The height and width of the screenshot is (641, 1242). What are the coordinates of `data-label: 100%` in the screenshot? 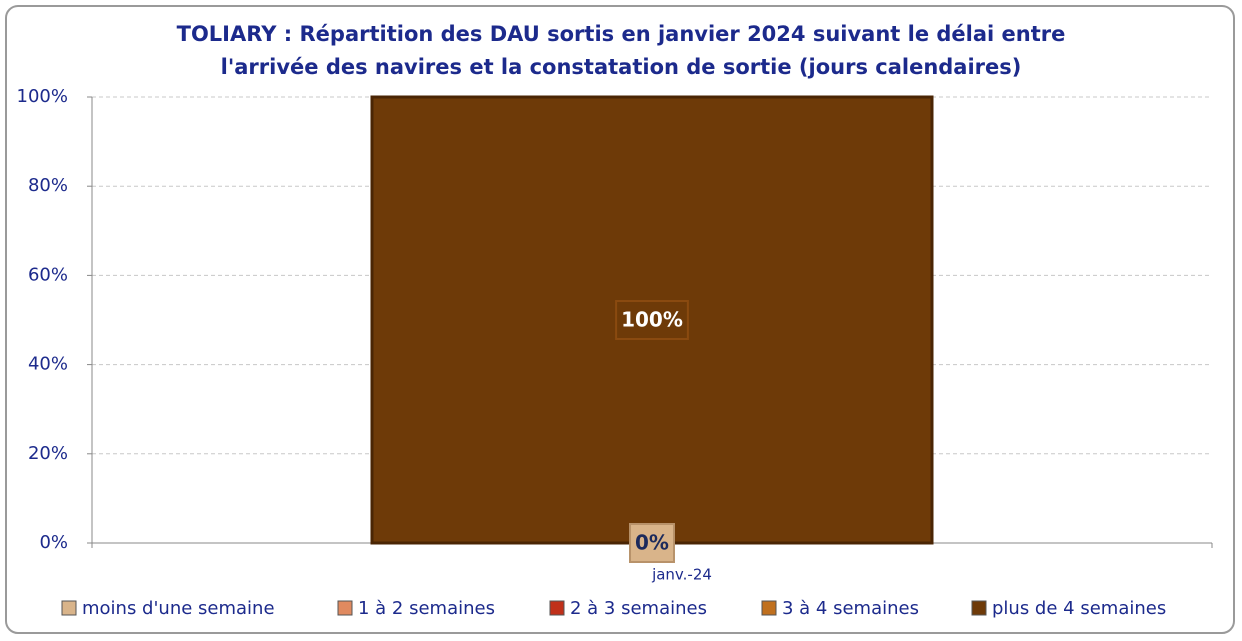 It's located at (652, 320).